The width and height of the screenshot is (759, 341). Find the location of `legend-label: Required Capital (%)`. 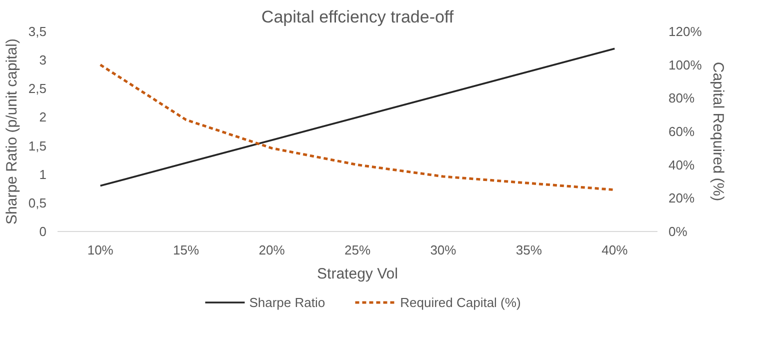

legend-label: Required Capital (%) is located at coordinates (460, 302).